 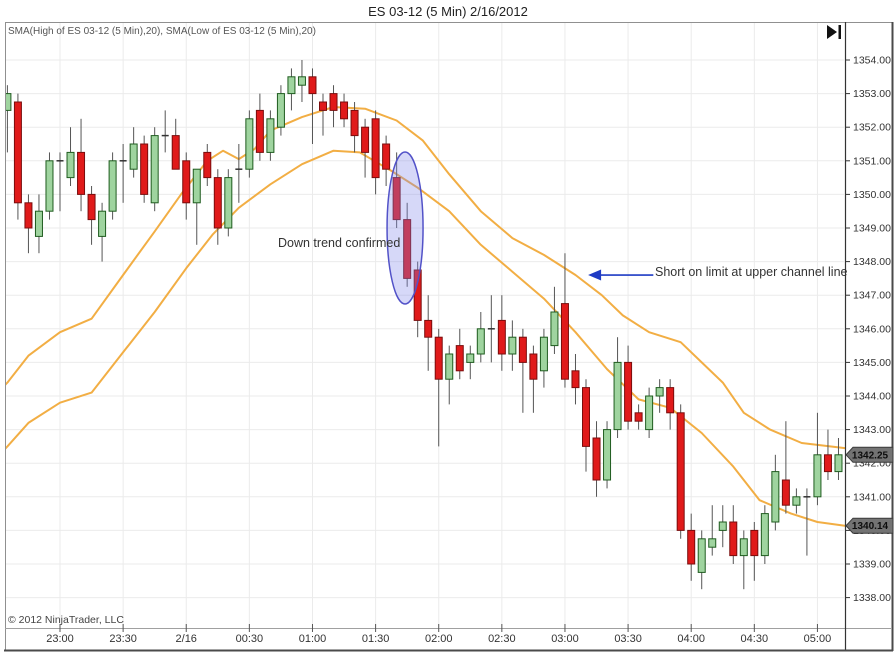 What do you see at coordinates (839, 32) in the screenshot?
I see `play-bar-icon` at bounding box center [839, 32].